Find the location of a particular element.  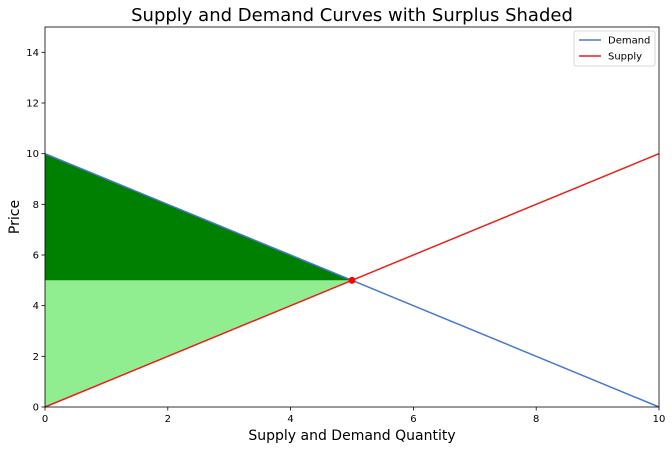

y-tick-label: 2 is located at coordinates (36, 357).